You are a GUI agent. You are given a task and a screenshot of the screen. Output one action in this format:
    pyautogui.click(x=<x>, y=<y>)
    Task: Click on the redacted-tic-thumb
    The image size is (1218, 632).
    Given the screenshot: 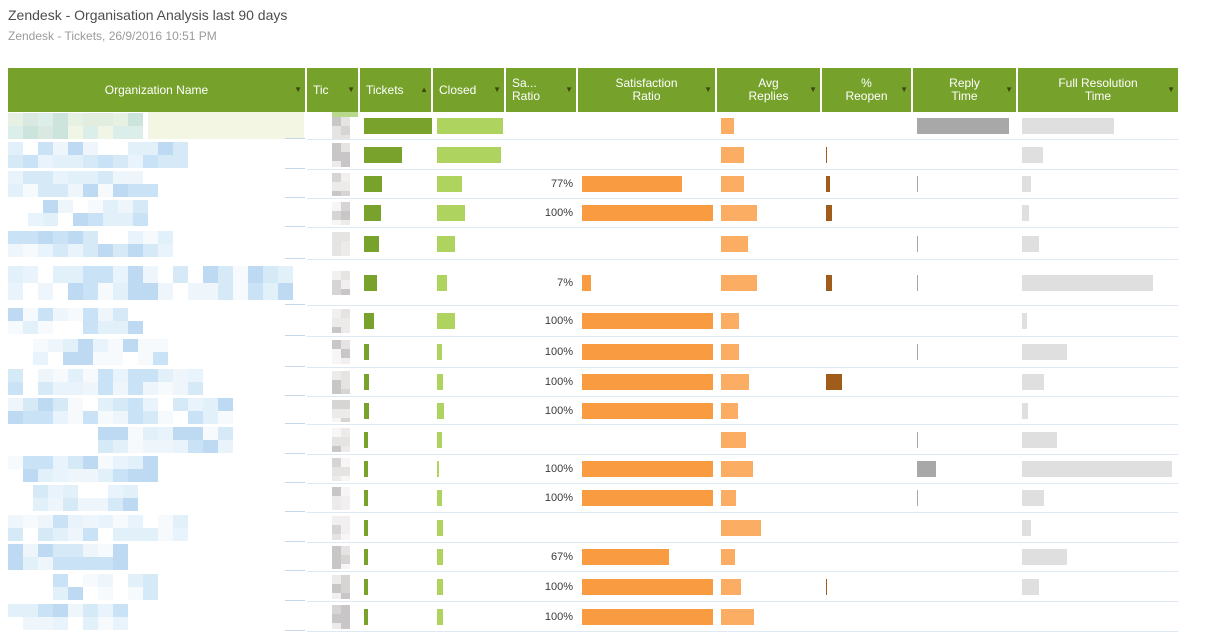 What is the action you would take?
    pyautogui.click(x=345, y=410)
    